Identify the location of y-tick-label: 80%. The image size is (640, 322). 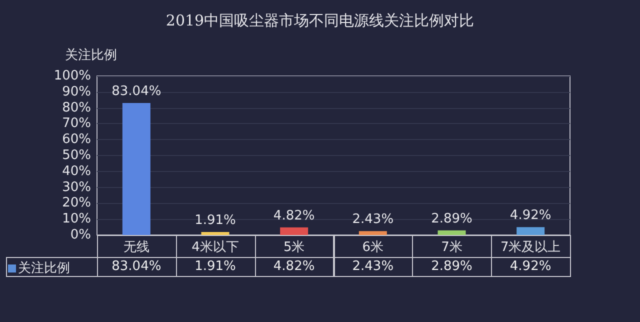
(76, 108).